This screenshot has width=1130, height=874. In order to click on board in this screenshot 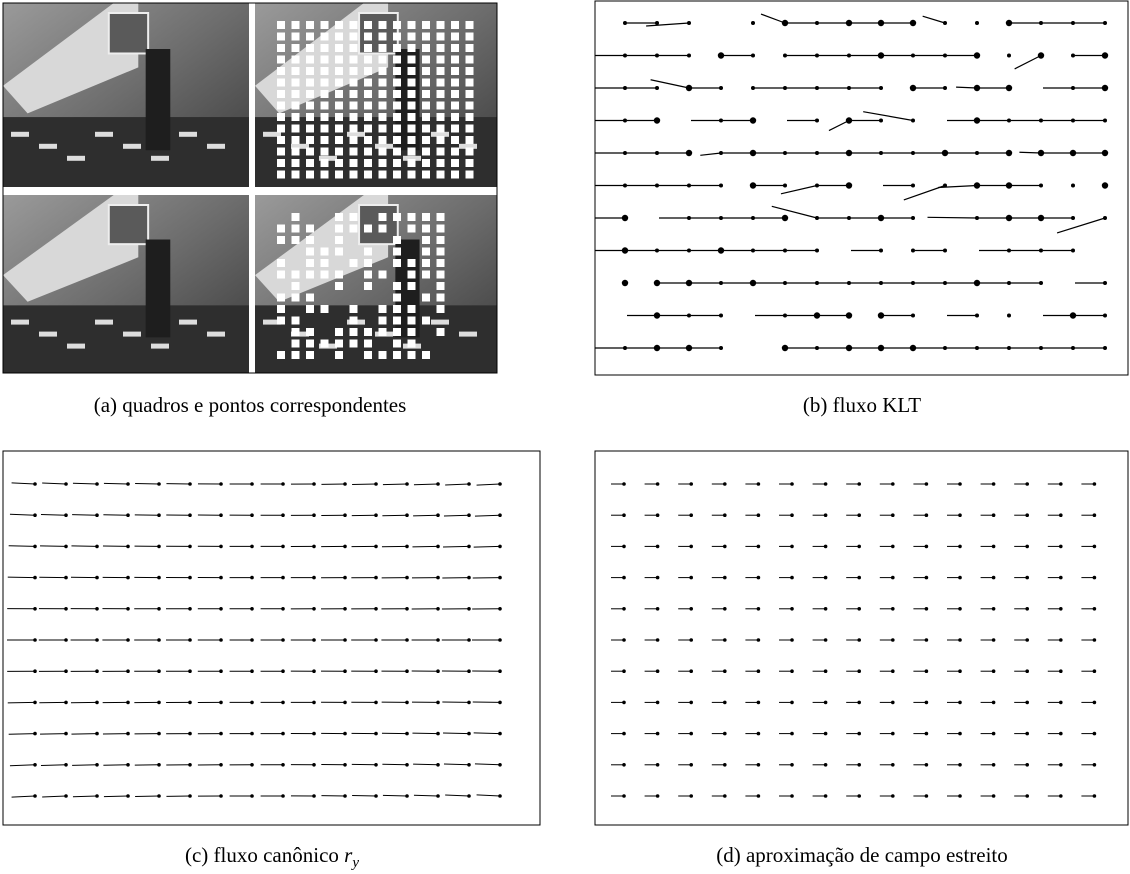, I will do `click(128, 33)`.